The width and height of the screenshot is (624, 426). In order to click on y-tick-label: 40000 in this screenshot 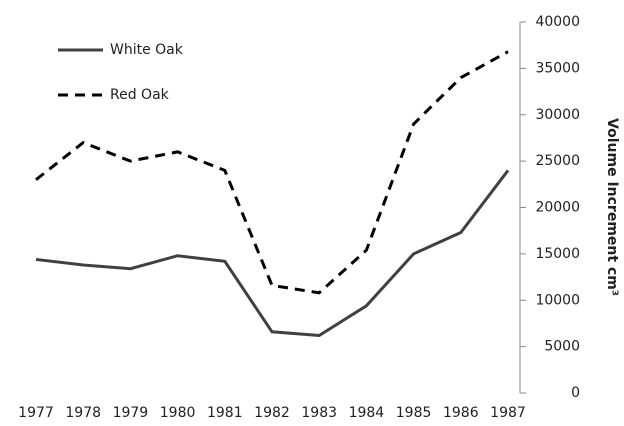, I will do `click(557, 22)`.